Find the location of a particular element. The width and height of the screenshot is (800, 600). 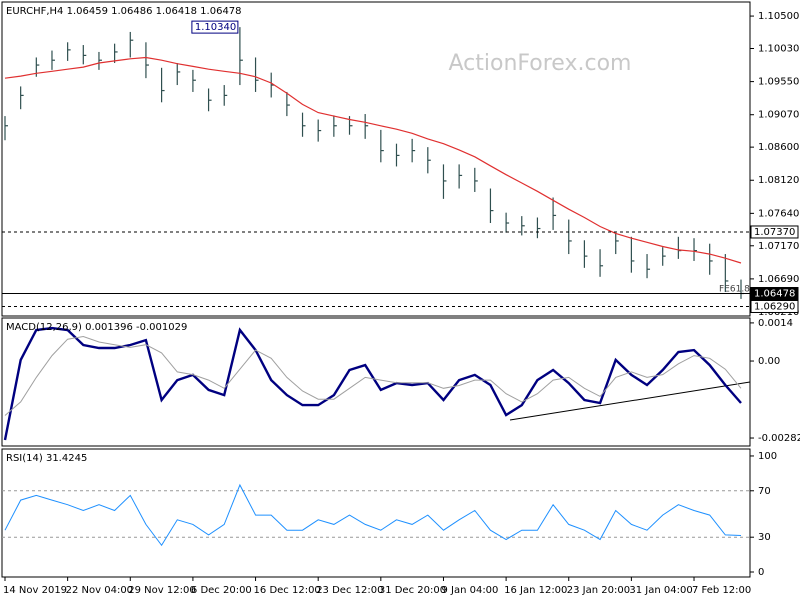

y-tick-label: 1.07170 is located at coordinates (778, 246).